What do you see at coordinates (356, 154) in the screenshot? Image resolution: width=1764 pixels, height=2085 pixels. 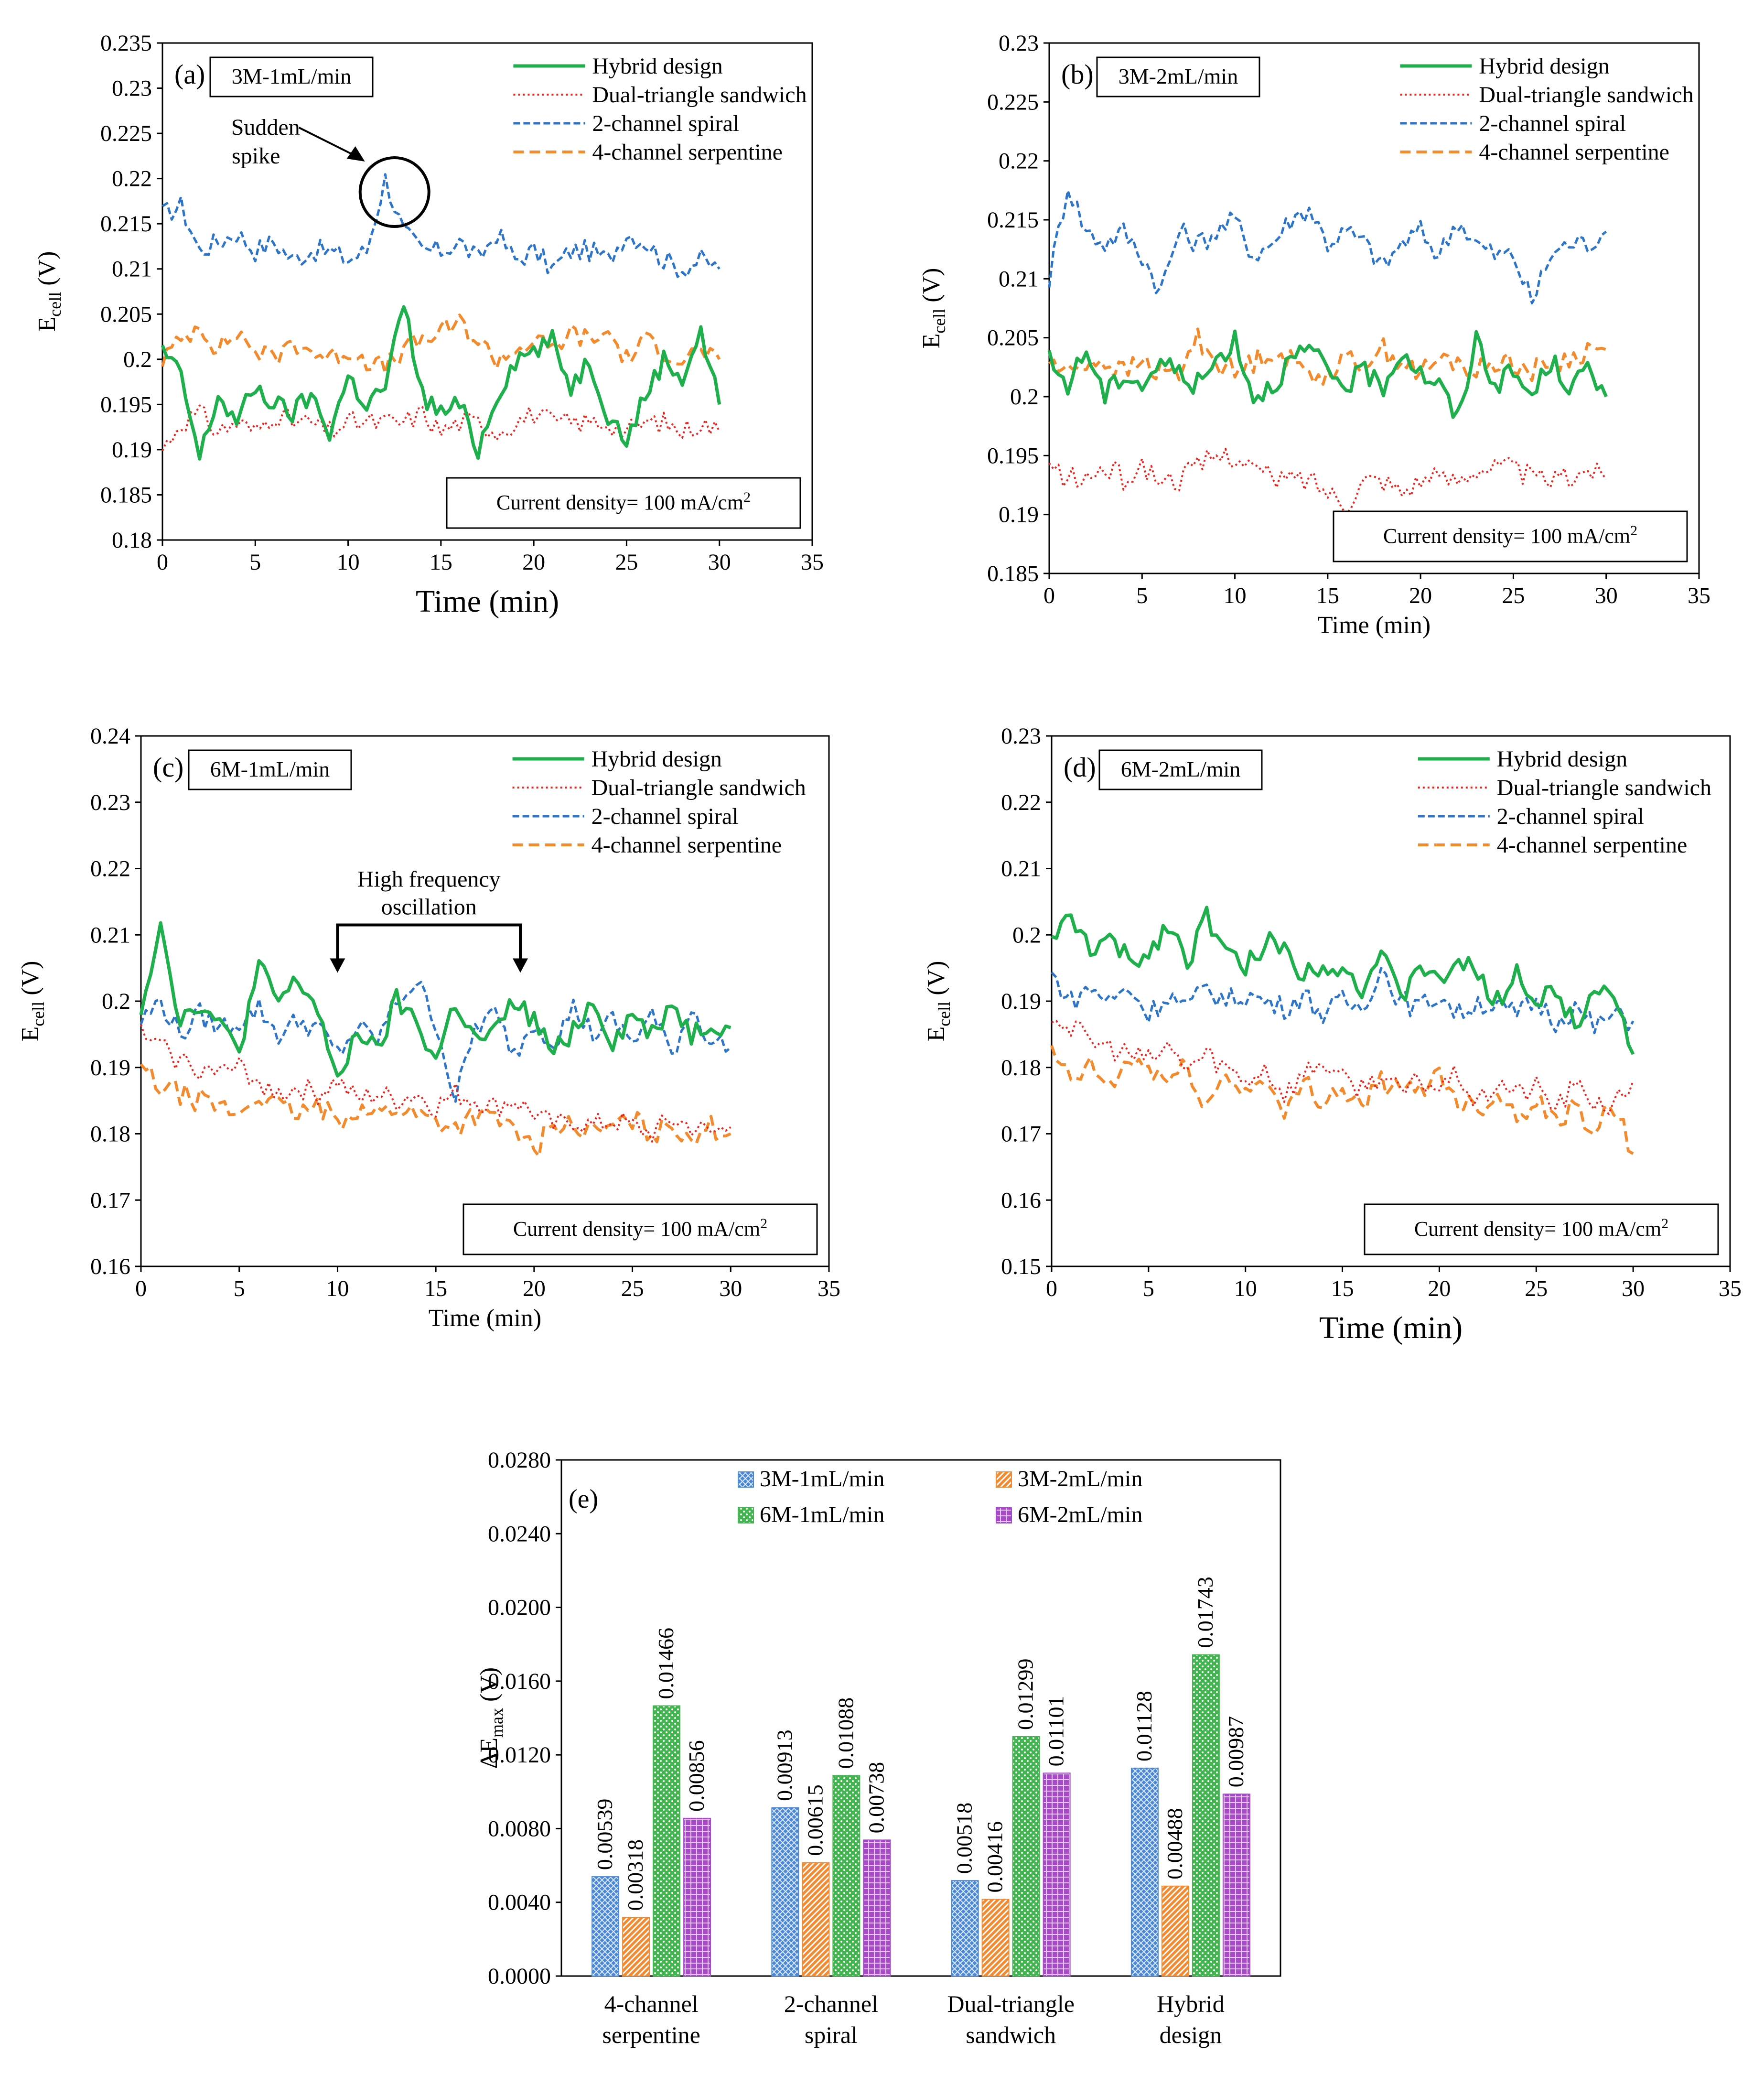 I see `annotation-arrow-head` at bounding box center [356, 154].